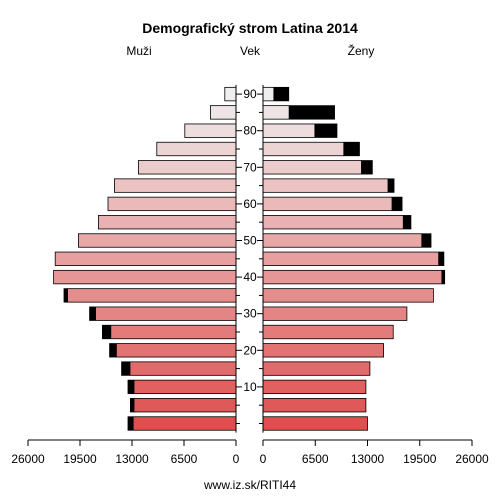 Image resolution: width=500 pixels, height=500 pixels. What do you see at coordinates (472, 459) in the screenshot?
I see `female-x-tick-label: 26000` at bounding box center [472, 459].